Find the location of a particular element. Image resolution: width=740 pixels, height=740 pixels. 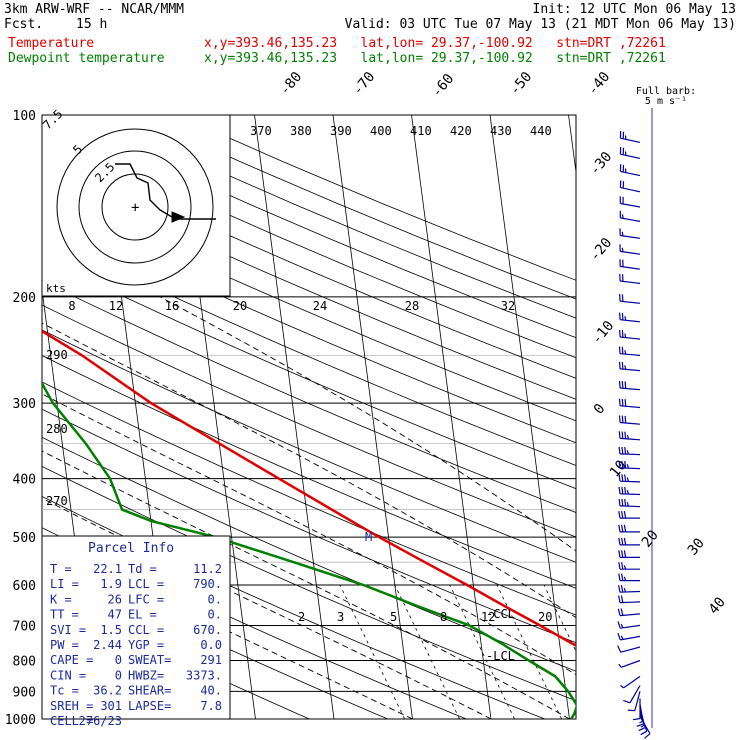

theta-left-label-270: 270 is located at coordinates (57, 501).